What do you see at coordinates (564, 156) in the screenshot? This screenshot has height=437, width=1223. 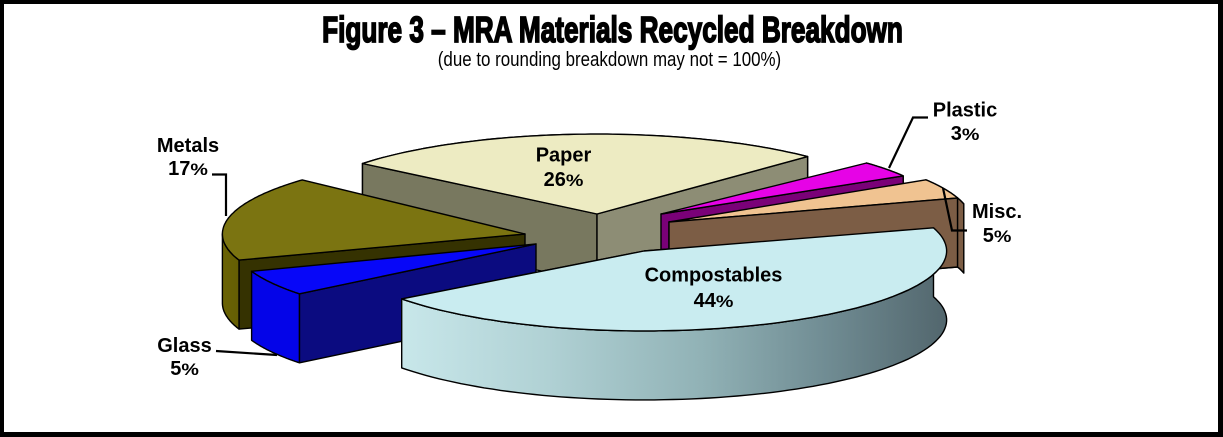 I see `svg-text: Paper` at bounding box center [564, 156].